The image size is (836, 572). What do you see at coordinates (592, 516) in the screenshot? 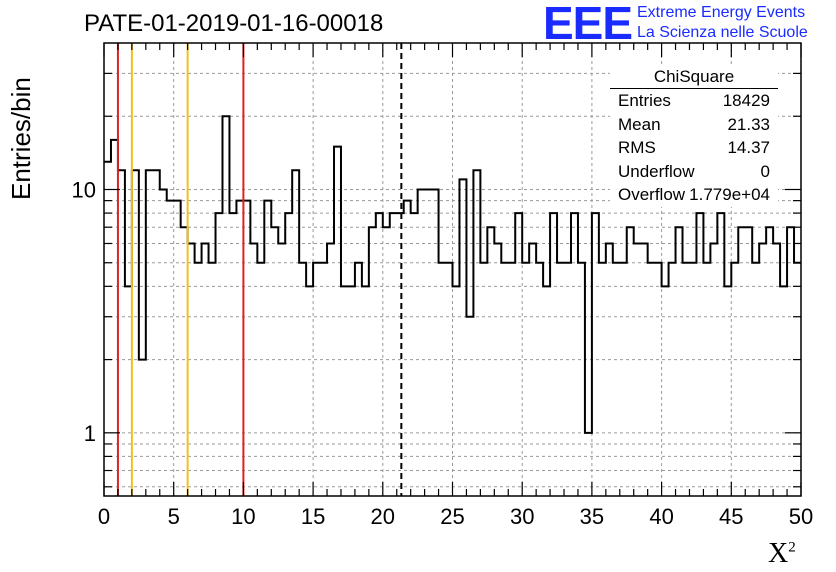
I see `x-tick-label: 35` at bounding box center [592, 516].